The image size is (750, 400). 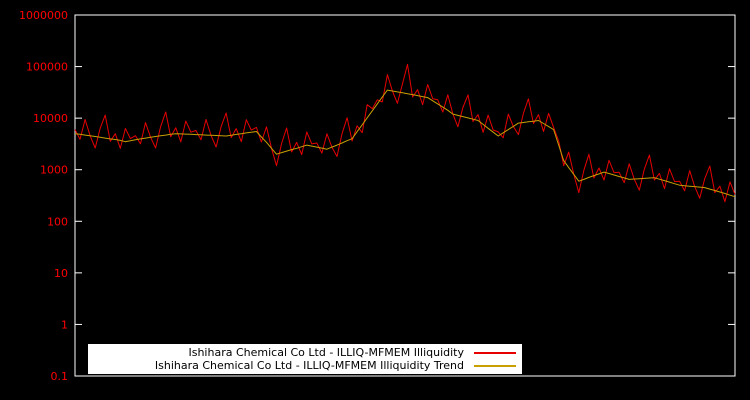 What do you see at coordinates (50, 118) in the screenshot?
I see `svg-text: 10000` at bounding box center [50, 118].